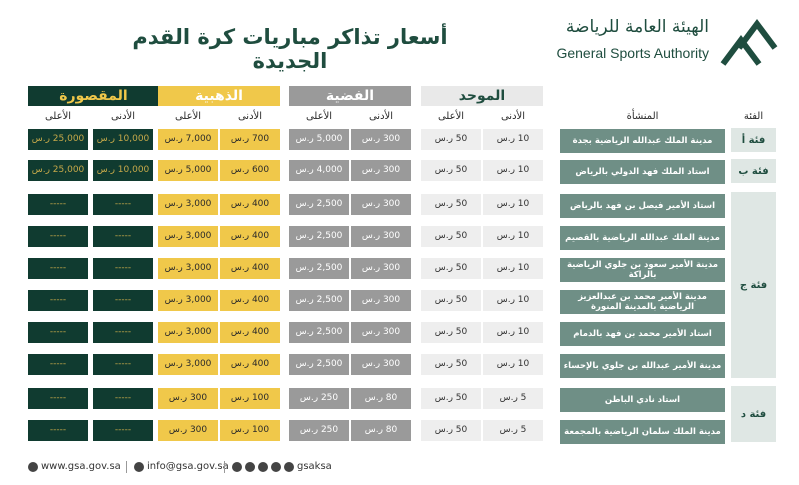  I want to click on gold-header: الذهبية, so click(219, 96).